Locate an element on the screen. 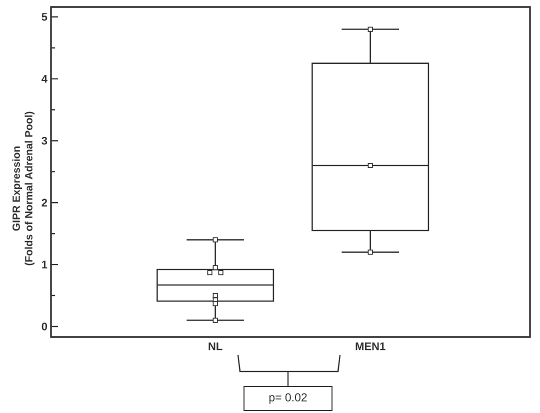 This screenshot has width=540, height=413. y-tick-label: 3 is located at coordinates (45, 140).